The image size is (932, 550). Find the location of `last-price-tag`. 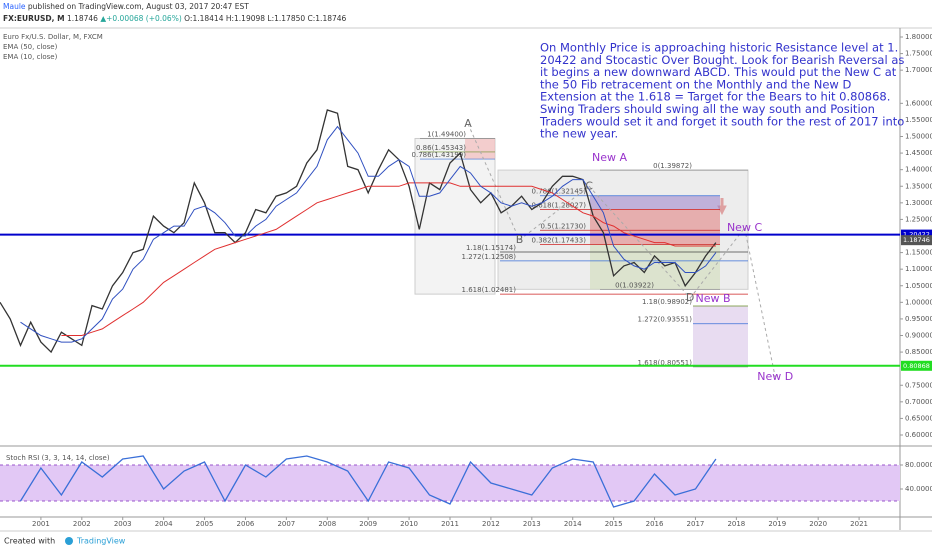

last-price-tag is located at coordinates (916, 240).